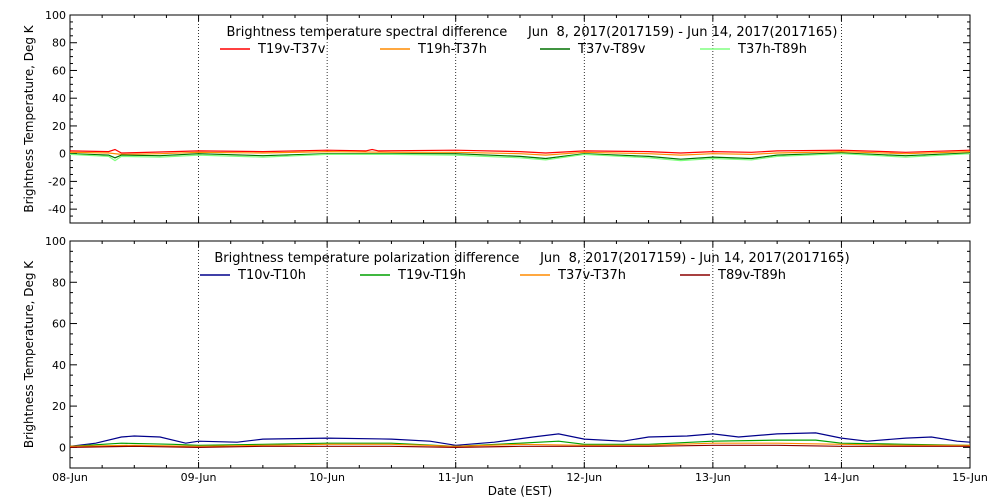 The width and height of the screenshot is (1000, 500). Describe the element at coordinates (584, 477) in the screenshot. I see `x-tick-label: 12-Jun` at that location.